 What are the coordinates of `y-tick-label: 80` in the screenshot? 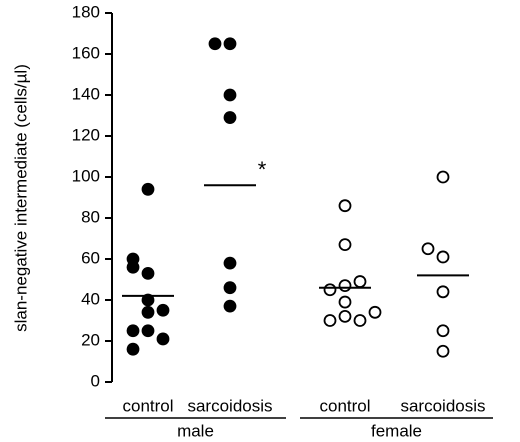 It's located at (90, 216).